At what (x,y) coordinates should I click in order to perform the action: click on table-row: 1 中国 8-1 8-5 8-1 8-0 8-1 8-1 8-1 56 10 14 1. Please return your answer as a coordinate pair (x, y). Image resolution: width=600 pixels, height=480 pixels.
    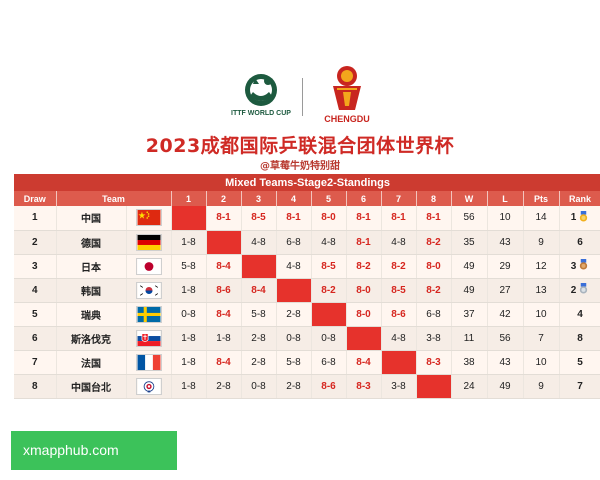
    Looking at the image, I should click on (307, 218).